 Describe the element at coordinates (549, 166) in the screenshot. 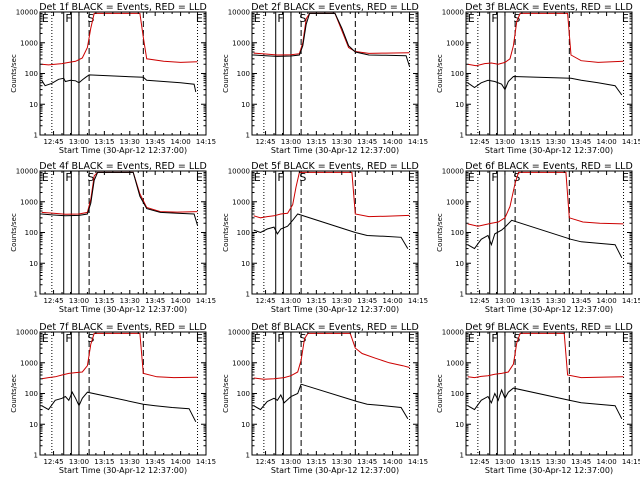

I see `panel-title: Det 6f BLACK = Events, RED = LLD` at that location.